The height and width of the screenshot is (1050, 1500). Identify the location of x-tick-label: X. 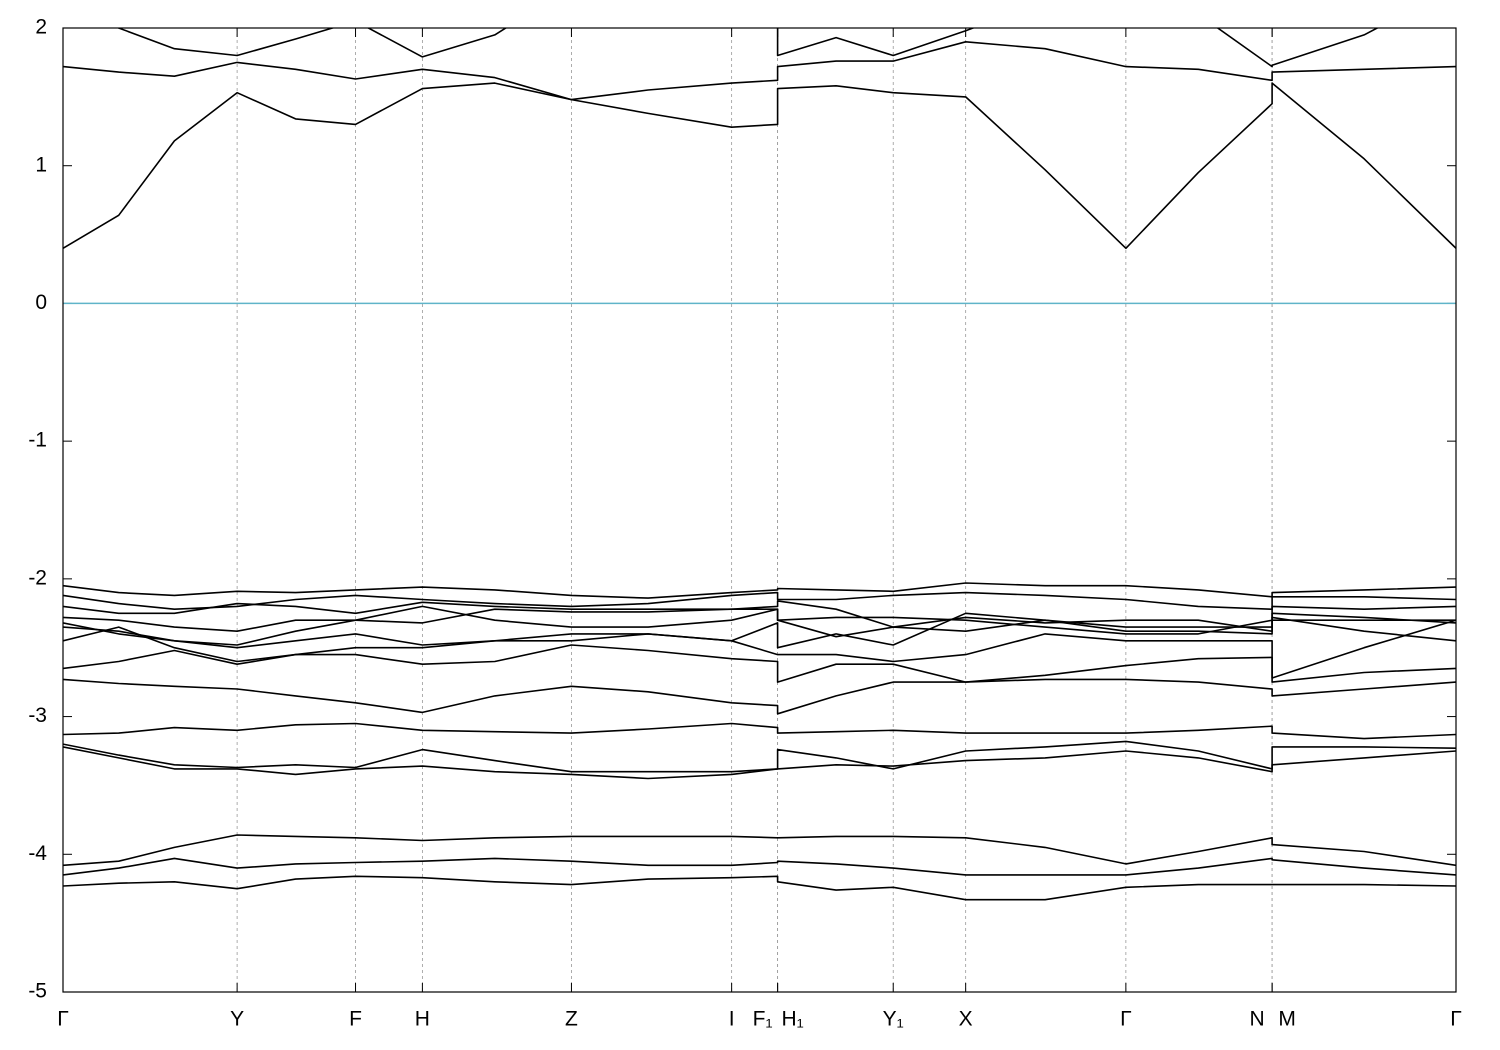
(966, 1019).